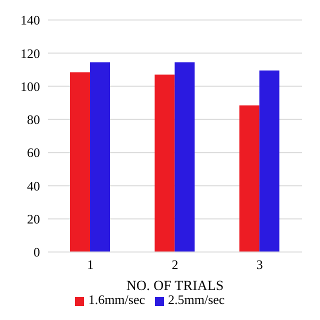  What do you see at coordinates (196, 299) in the screenshot?
I see `legend-label: 2.5mm/sec` at bounding box center [196, 299].